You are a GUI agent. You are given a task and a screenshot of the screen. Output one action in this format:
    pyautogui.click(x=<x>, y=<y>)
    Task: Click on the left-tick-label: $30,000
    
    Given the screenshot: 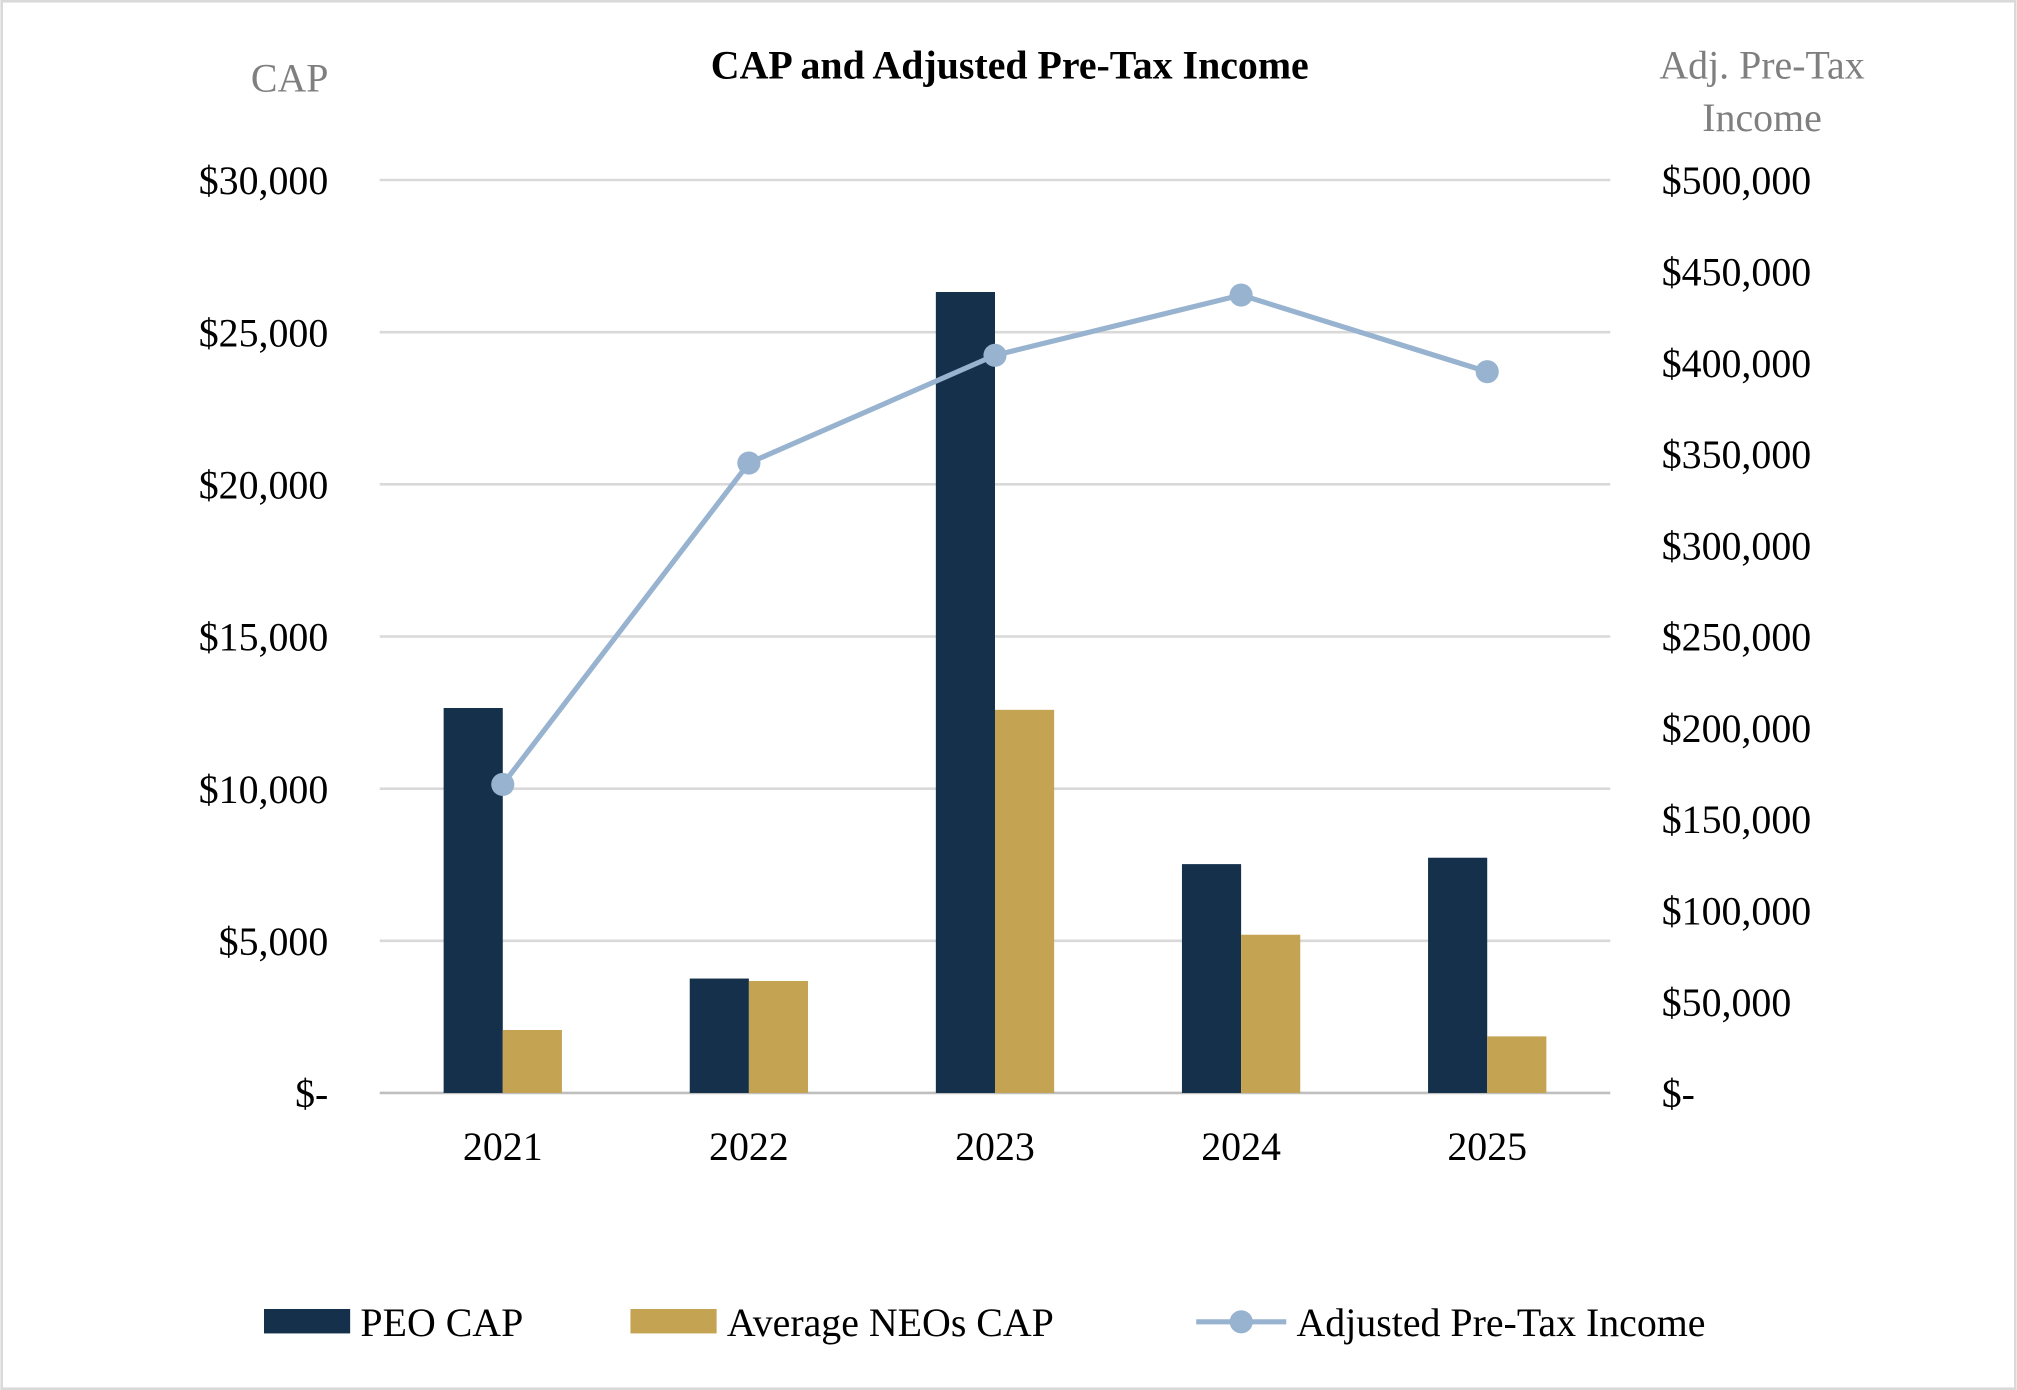 What is the action you would take?
    pyautogui.click(x=264, y=180)
    